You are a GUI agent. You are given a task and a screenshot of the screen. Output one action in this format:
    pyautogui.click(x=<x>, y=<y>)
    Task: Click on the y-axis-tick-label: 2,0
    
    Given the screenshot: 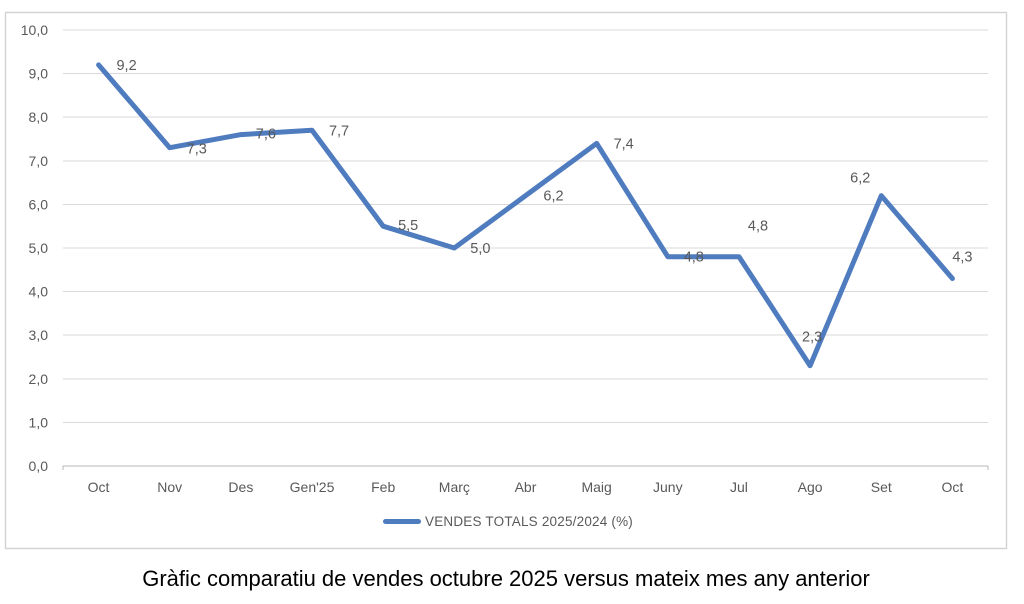 What is the action you would take?
    pyautogui.click(x=39, y=379)
    